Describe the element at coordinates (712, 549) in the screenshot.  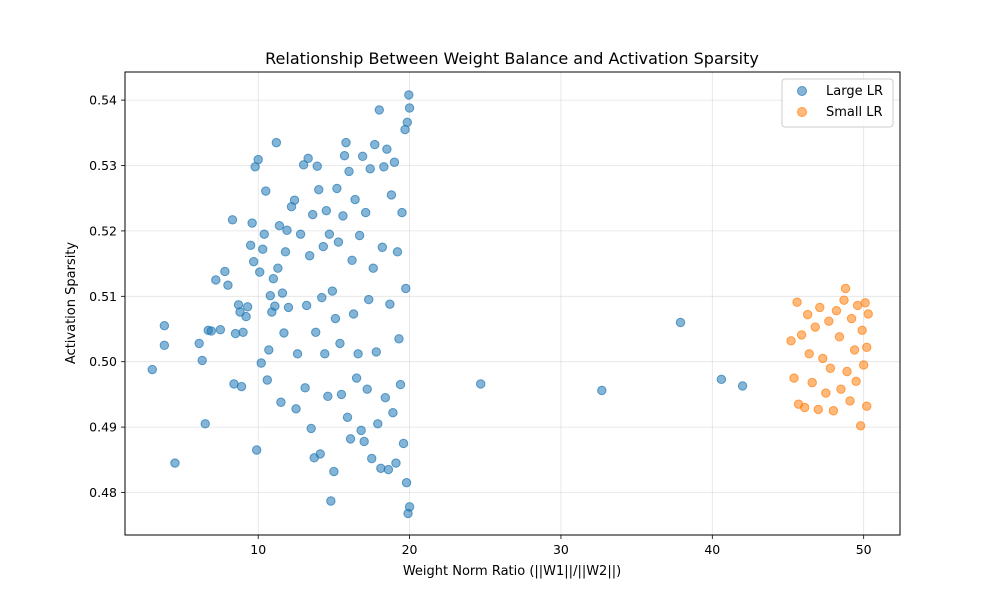
I see `x-tick-label: 40` at that location.